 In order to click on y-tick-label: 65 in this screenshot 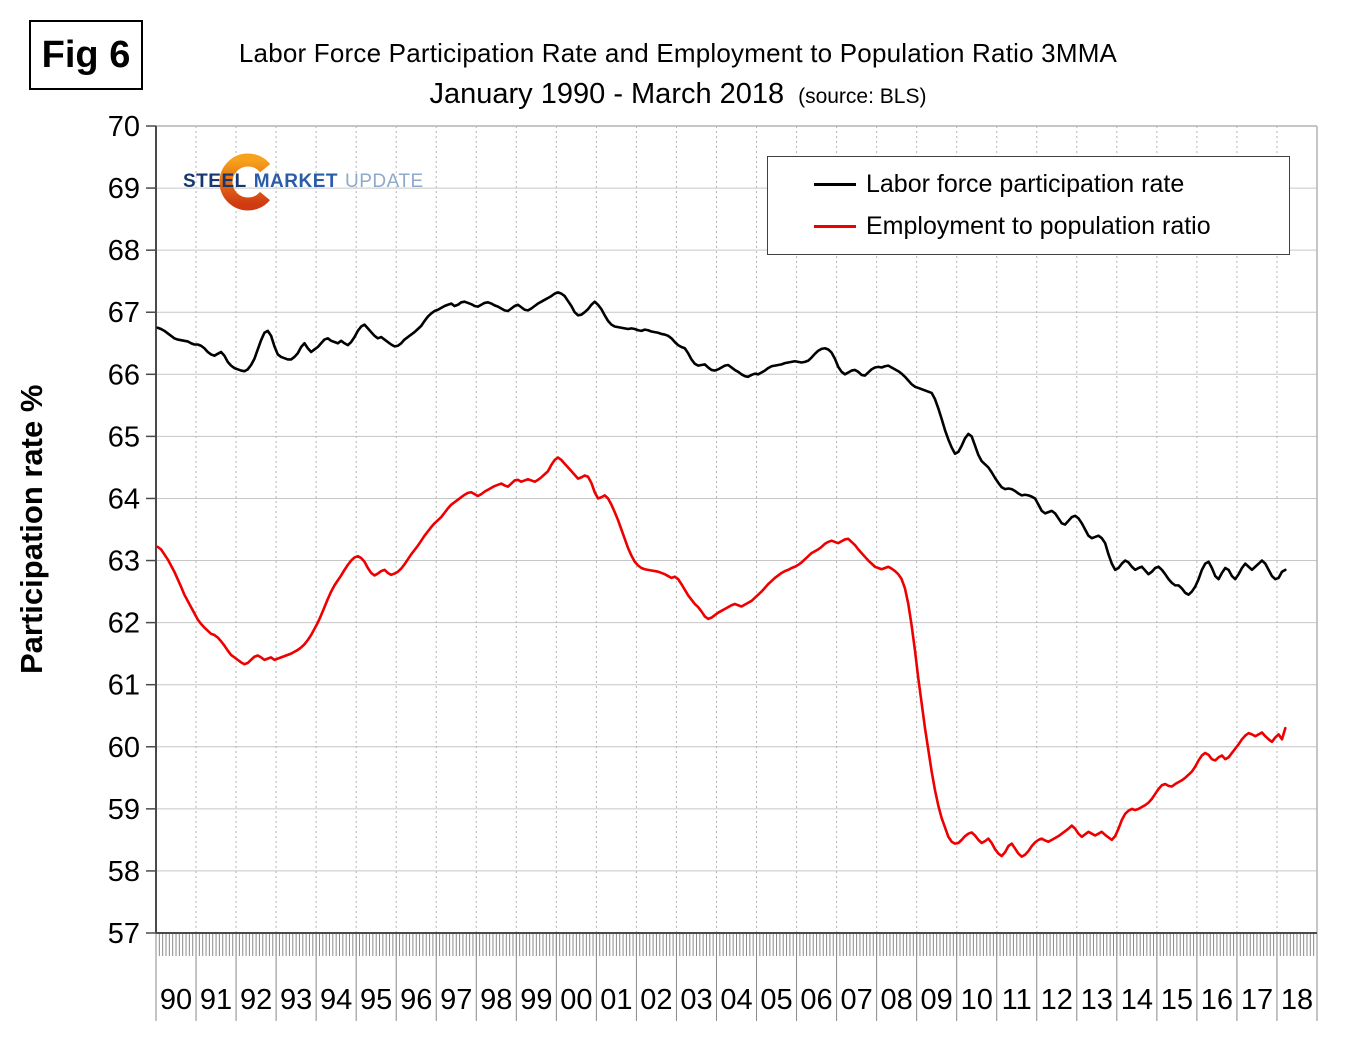, I will do `click(124, 437)`.